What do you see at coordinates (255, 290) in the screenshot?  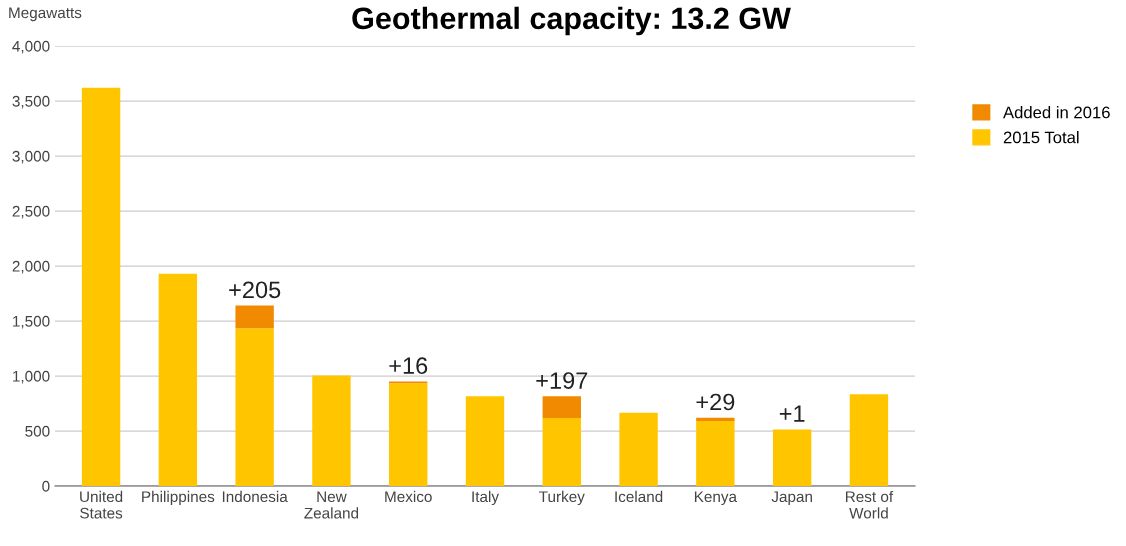 I see `data-label: +205` at bounding box center [255, 290].